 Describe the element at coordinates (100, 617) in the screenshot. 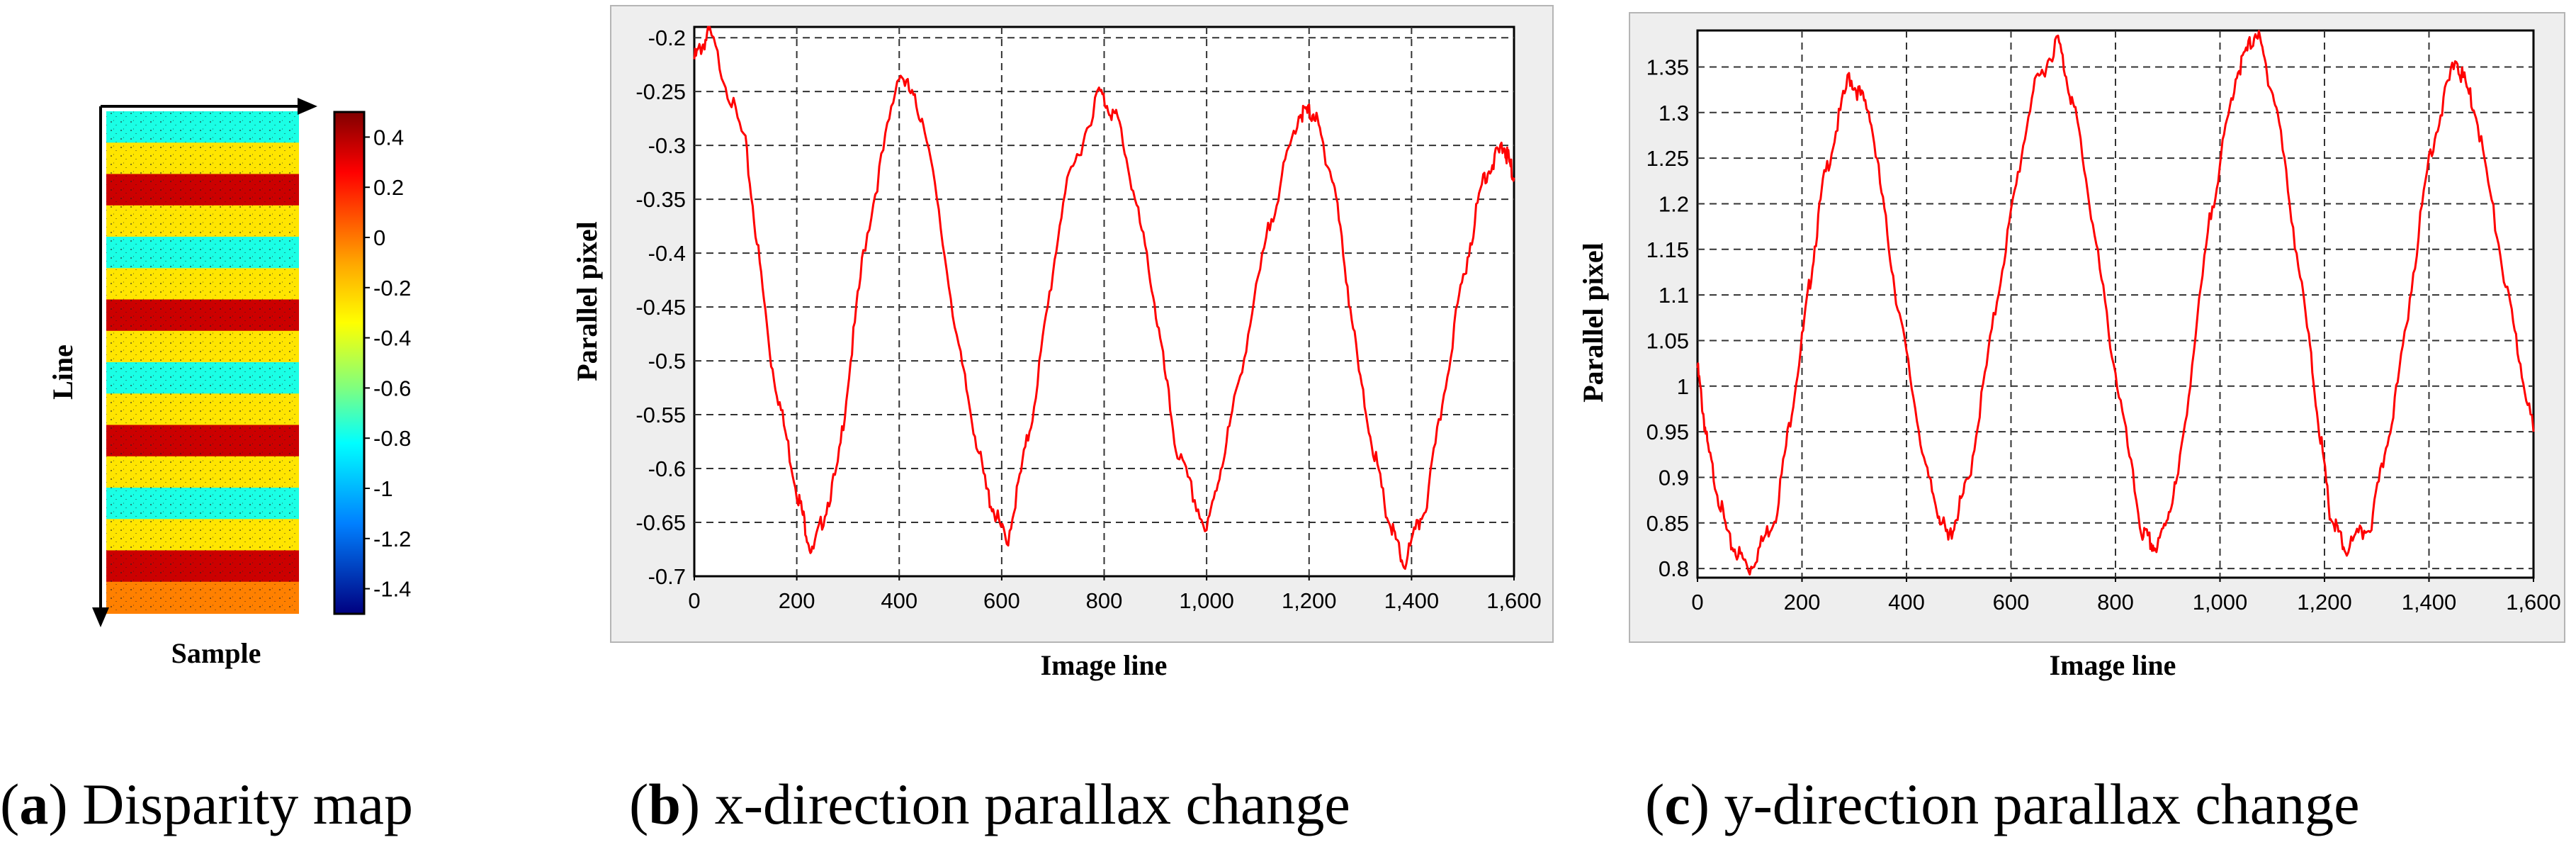

I see `line-arrowhead-icon` at that location.